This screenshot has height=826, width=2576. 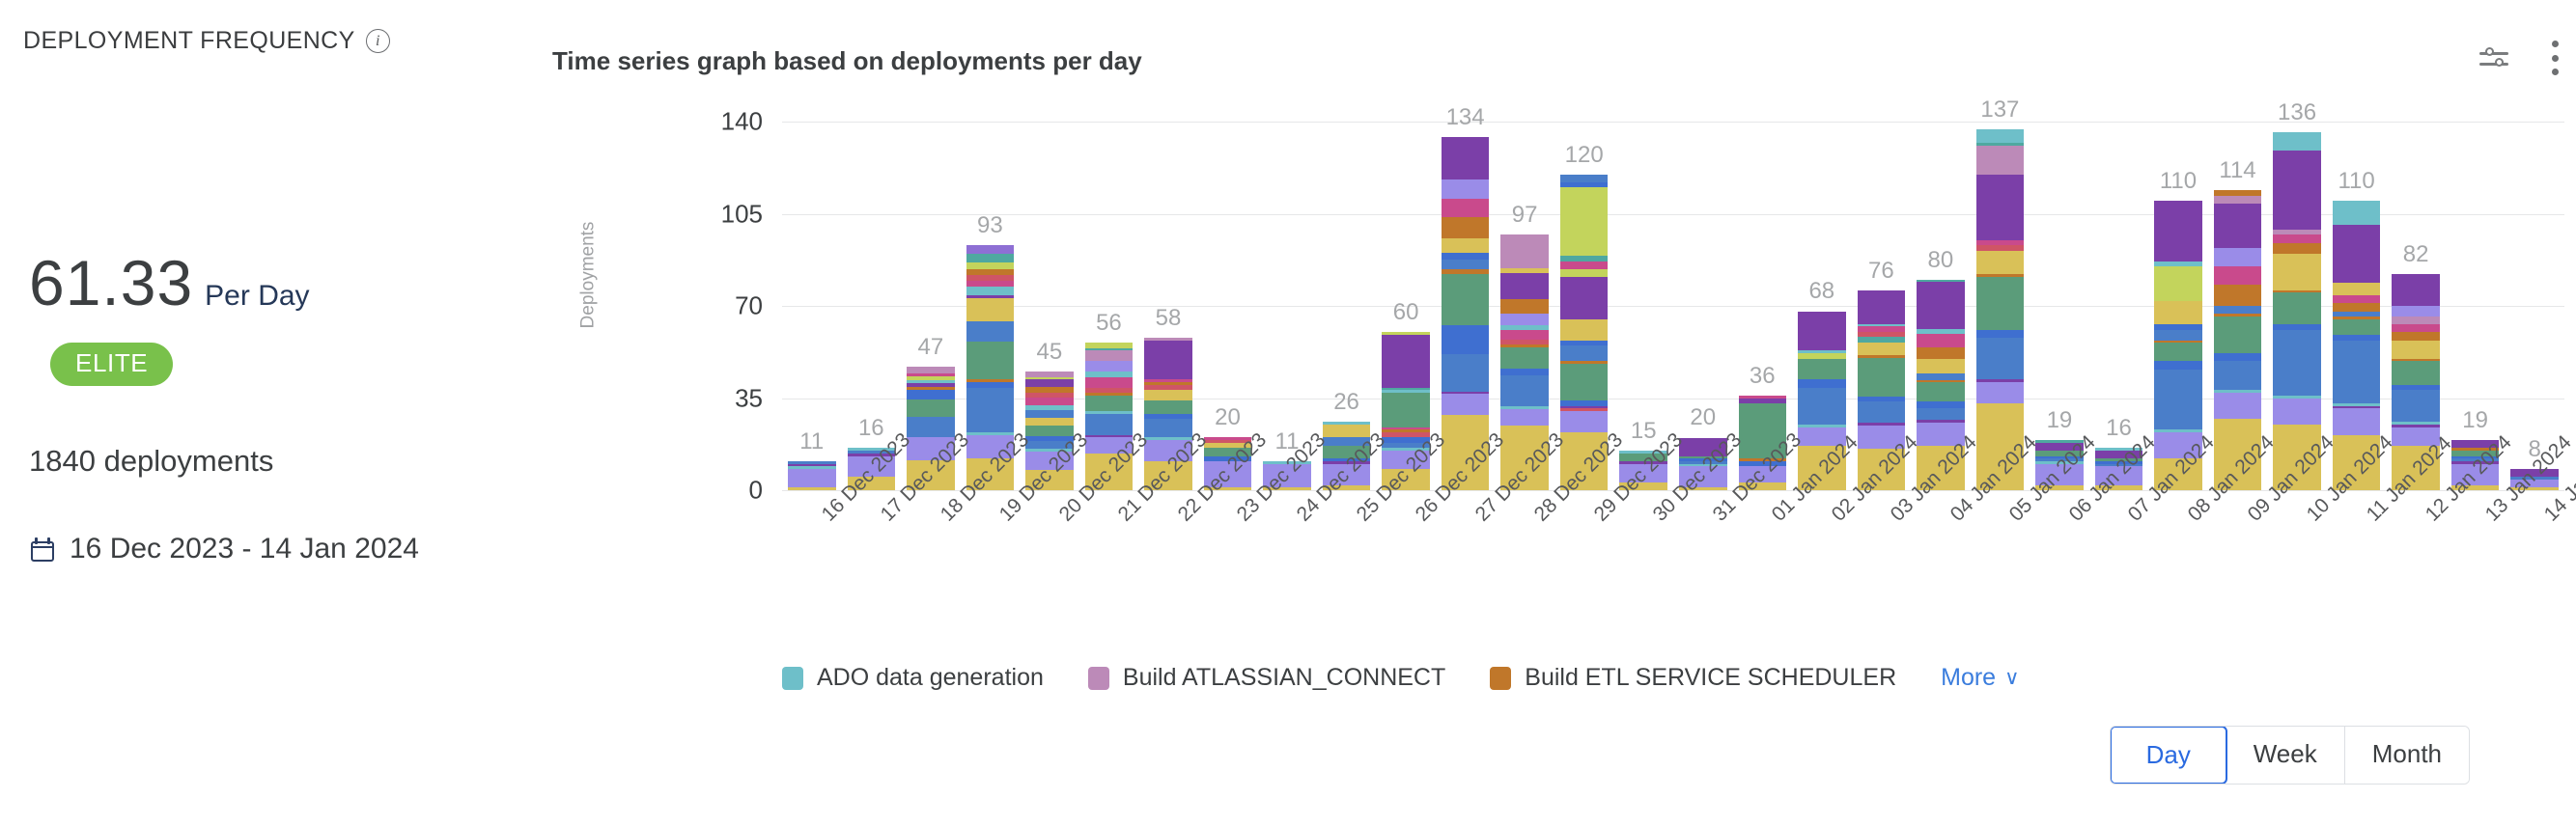 I want to click on bar-slot: 82, so click(x=2416, y=295).